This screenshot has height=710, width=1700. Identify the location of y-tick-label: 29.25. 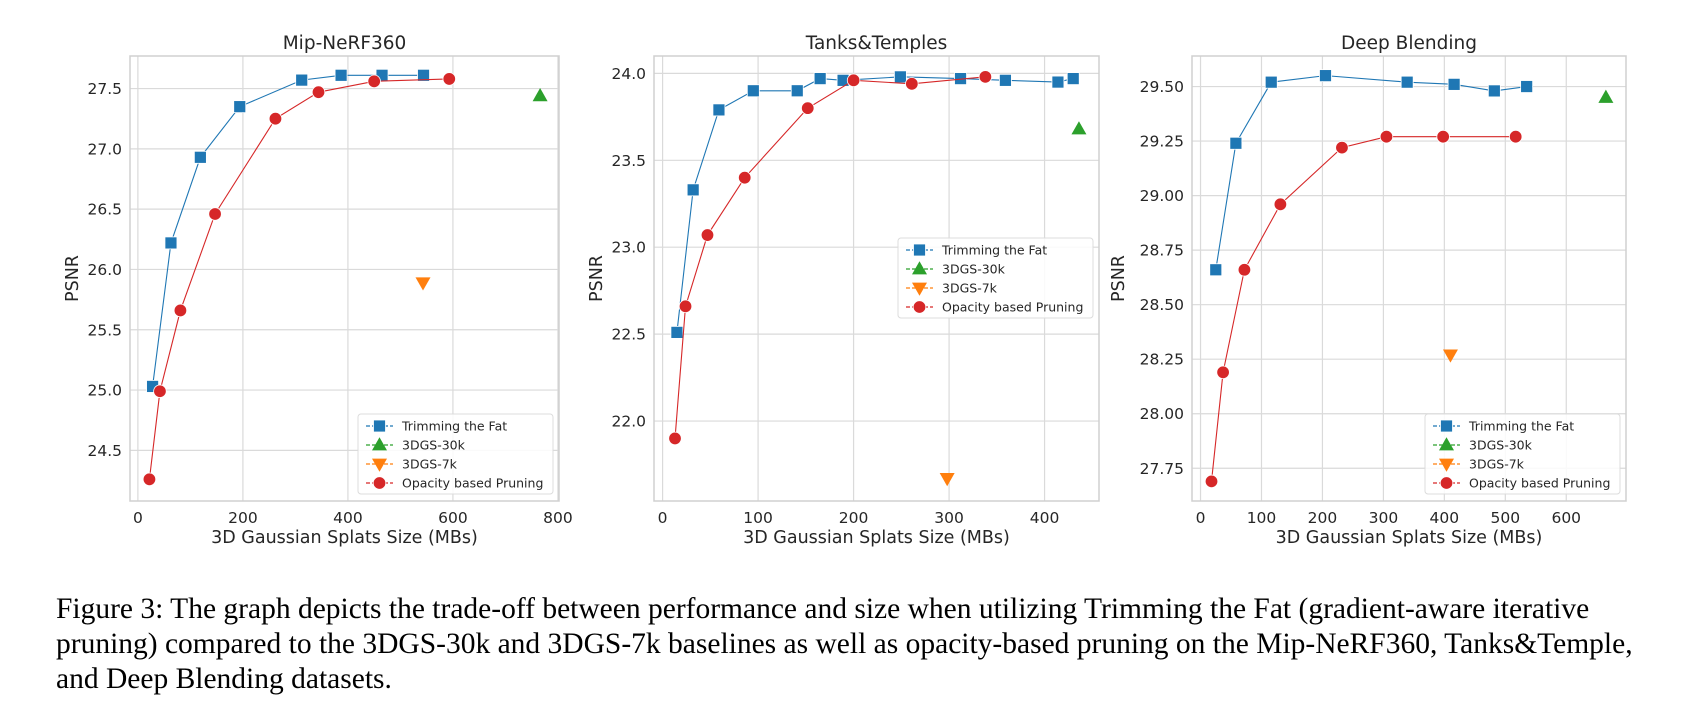
(1162, 142).